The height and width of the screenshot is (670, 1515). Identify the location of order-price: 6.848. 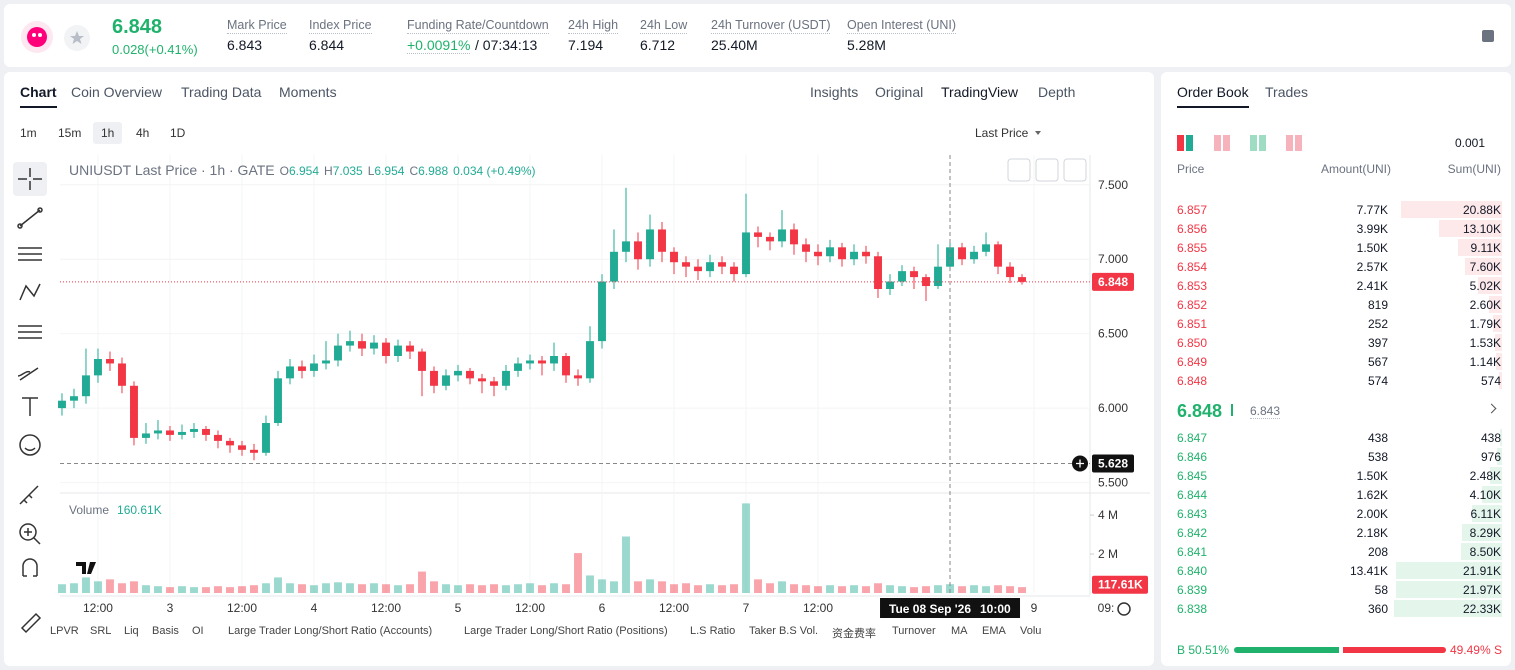
(1192, 381).